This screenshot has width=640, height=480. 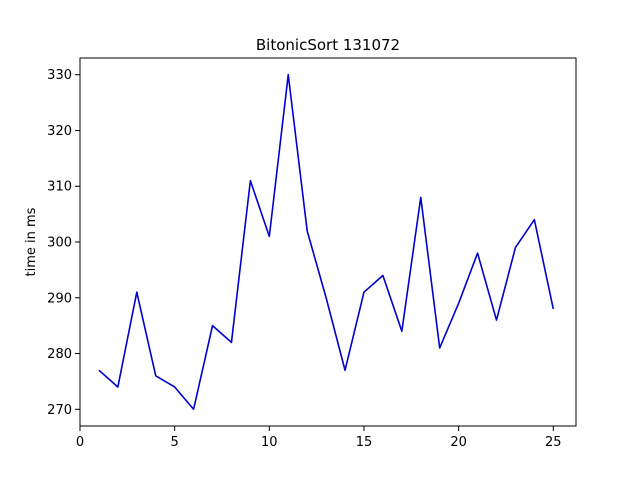 I want to click on x-tick-label: 10, so click(x=269, y=442).